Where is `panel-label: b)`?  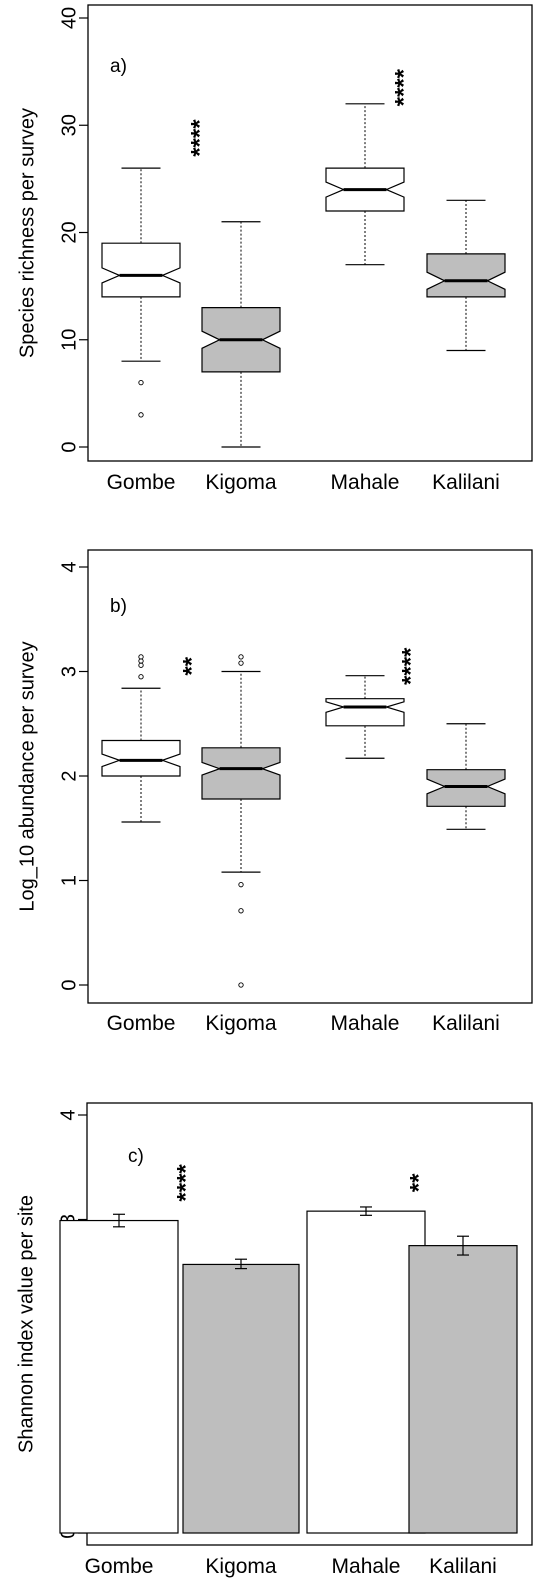
panel-label: b) is located at coordinates (118, 606).